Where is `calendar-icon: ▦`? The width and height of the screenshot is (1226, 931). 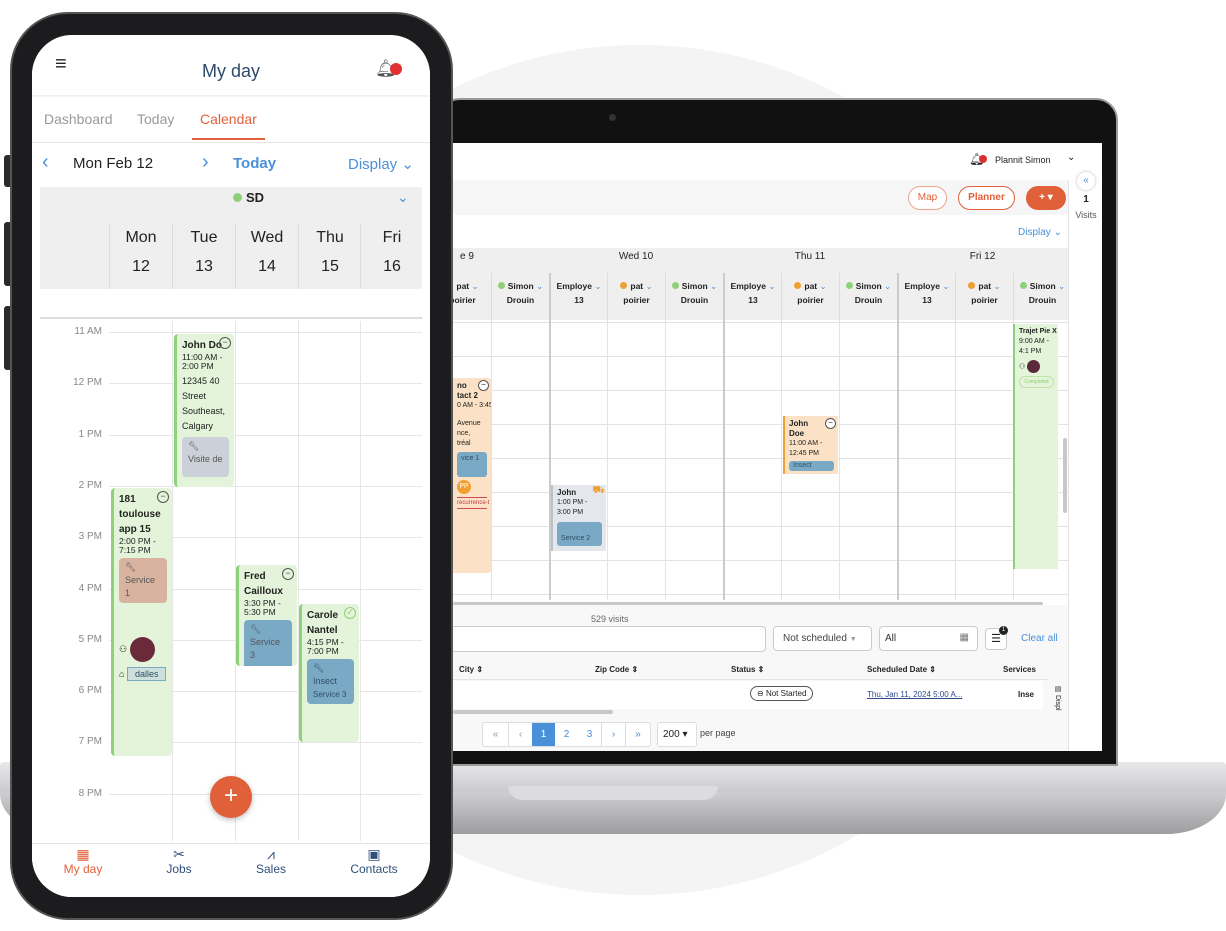 calendar-icon: ▦ is located at coordinates (83, 854).